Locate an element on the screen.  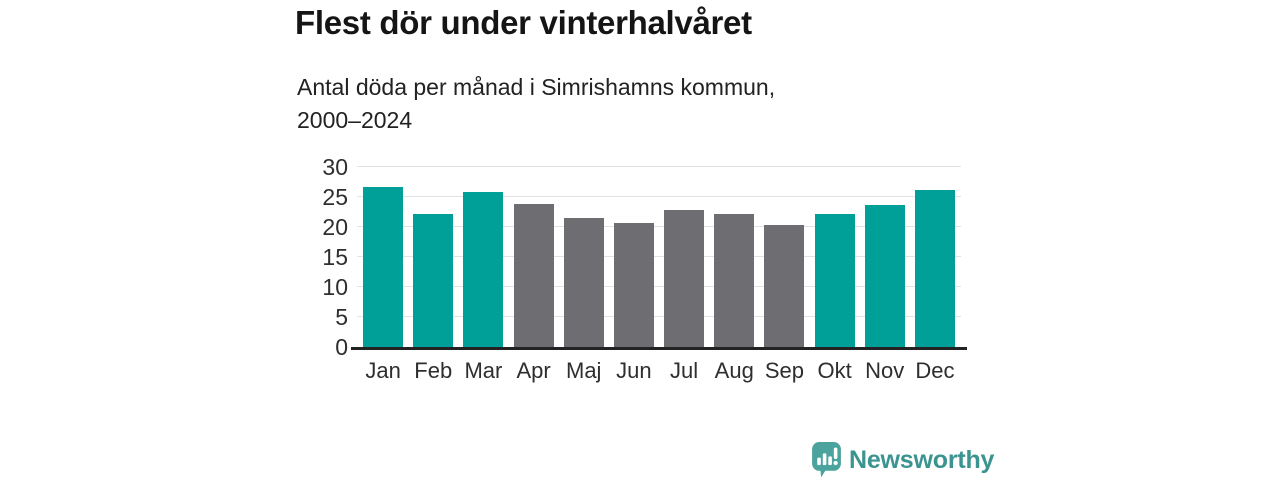
bar-maj is located at coordinates (583, 282).